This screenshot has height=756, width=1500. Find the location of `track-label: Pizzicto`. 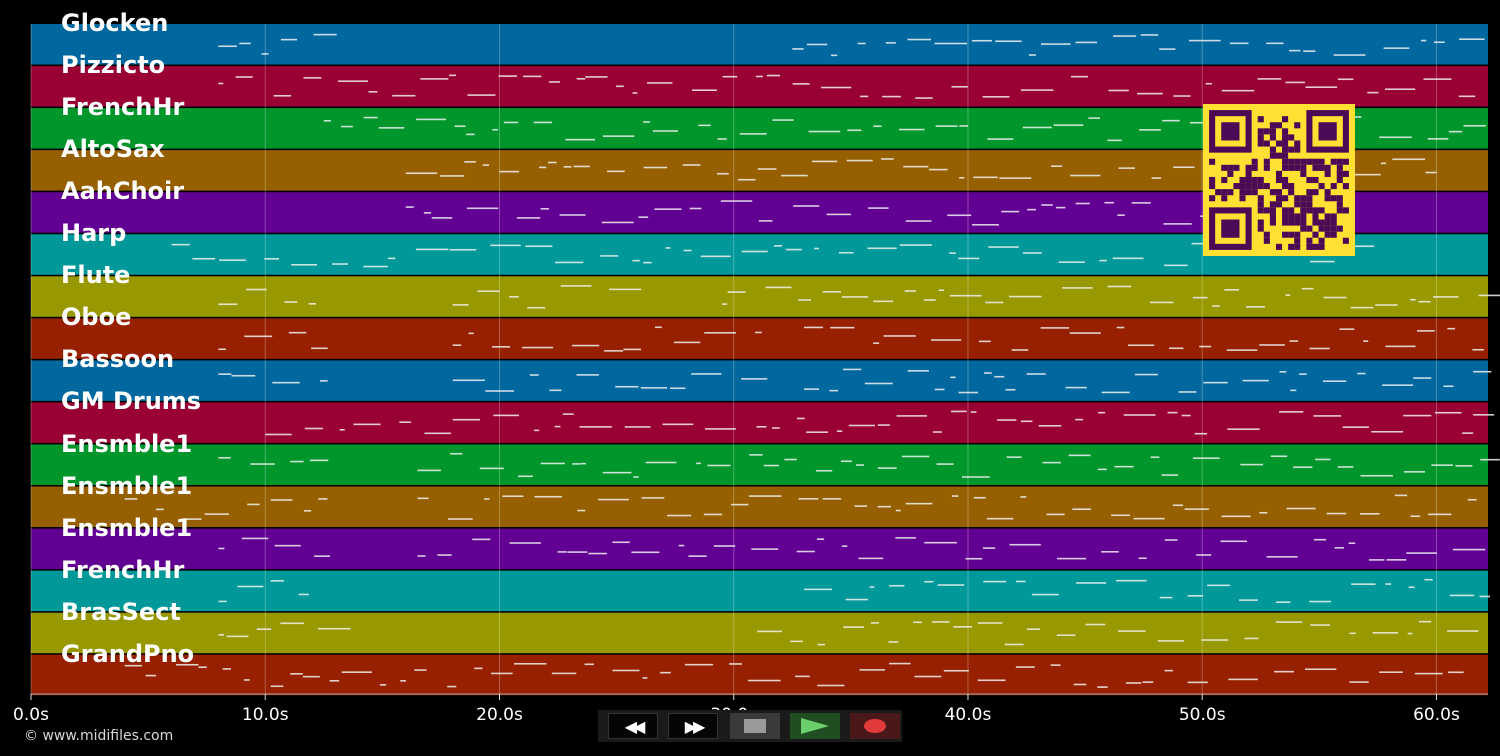

track-label: Pizzicto is located at coordinates (113, 65).